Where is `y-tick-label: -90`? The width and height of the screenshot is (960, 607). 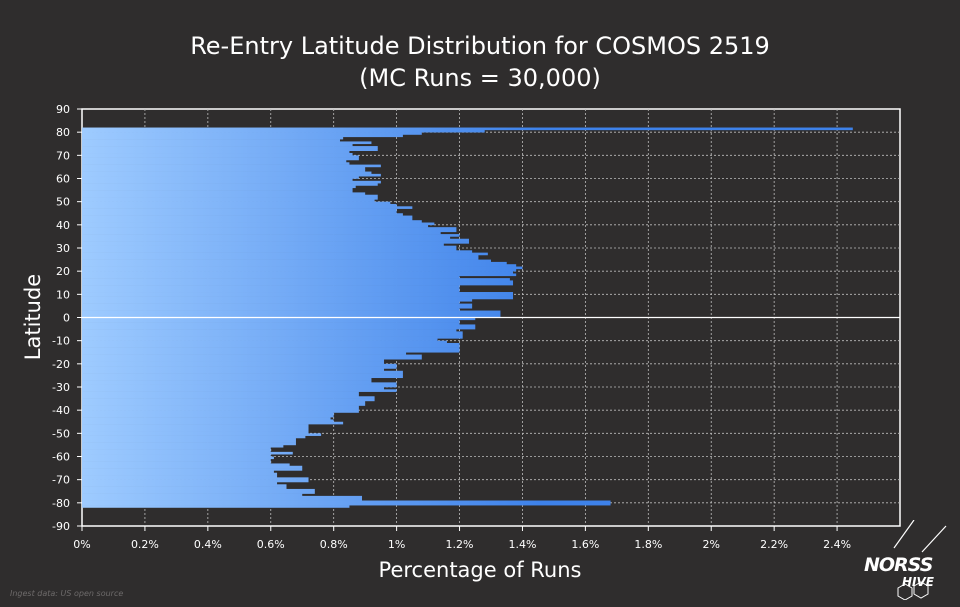
y-tick-label: -90 is located at coordinates (61, 526).